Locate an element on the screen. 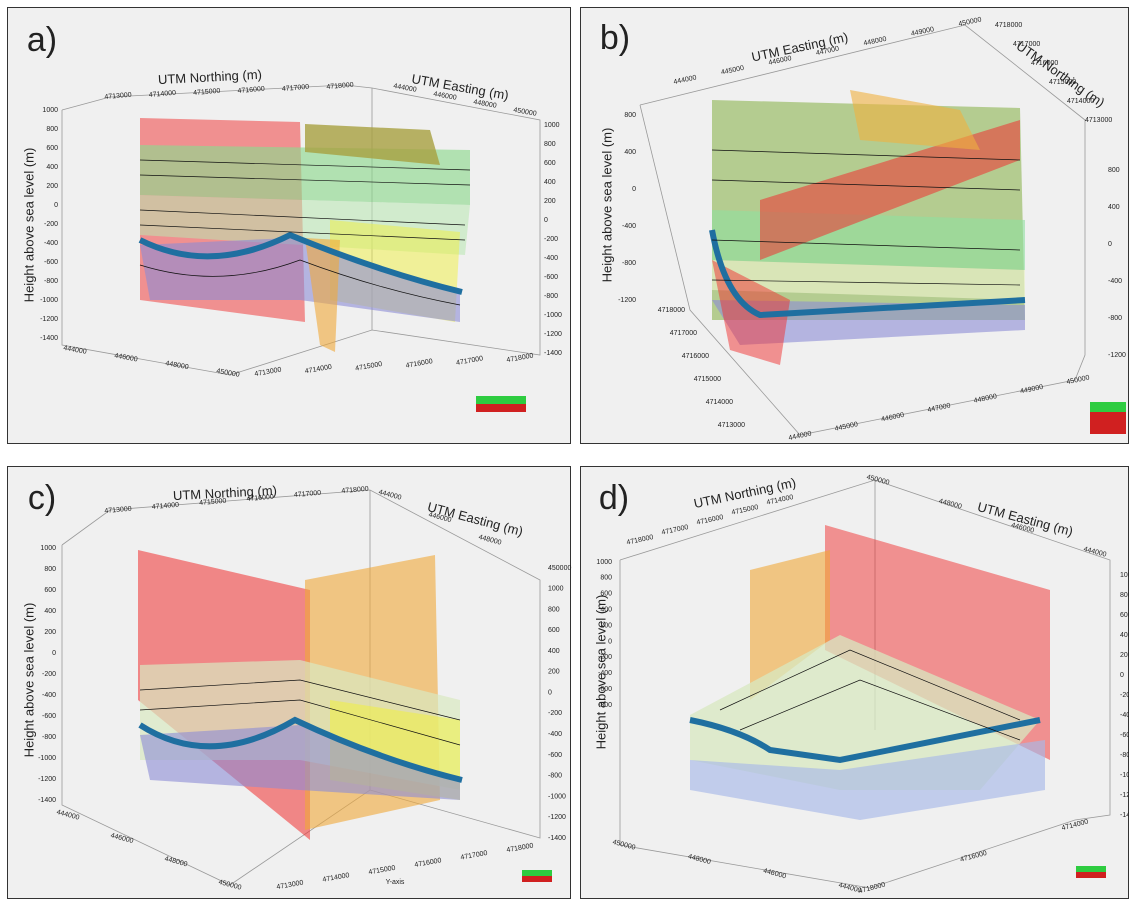  axis-note: Y-axis is located at coordinates (395, 882).